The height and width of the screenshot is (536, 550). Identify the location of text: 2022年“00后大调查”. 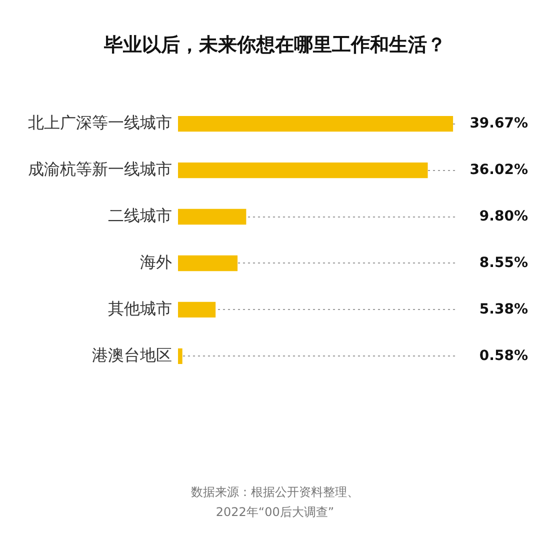
(275, 512).